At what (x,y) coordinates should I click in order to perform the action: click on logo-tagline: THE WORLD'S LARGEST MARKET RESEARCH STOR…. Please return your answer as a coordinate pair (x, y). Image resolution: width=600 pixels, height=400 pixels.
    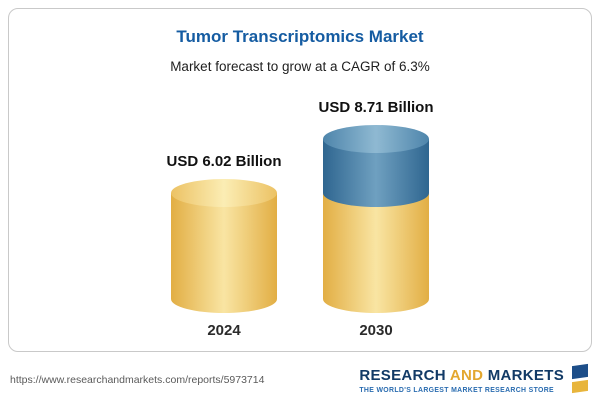
    Looking at the image, I should click on (456, 390).